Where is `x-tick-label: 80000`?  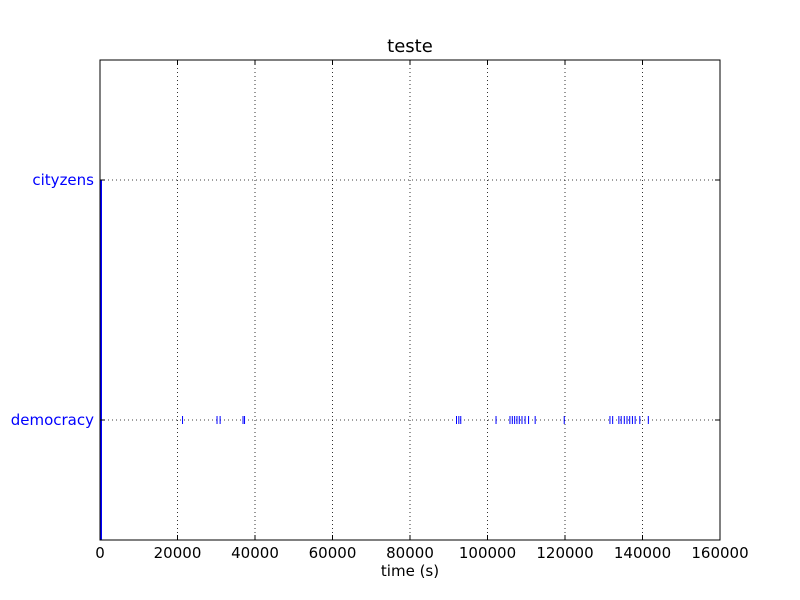 x-tick-label: 80000 is located at coordinates (410, 553).